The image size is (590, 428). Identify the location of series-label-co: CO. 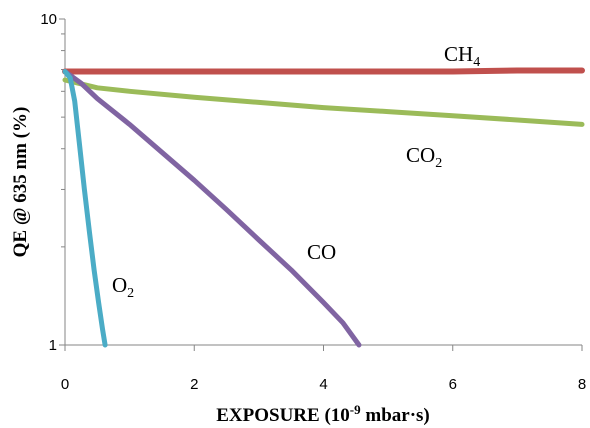
(321, 252).